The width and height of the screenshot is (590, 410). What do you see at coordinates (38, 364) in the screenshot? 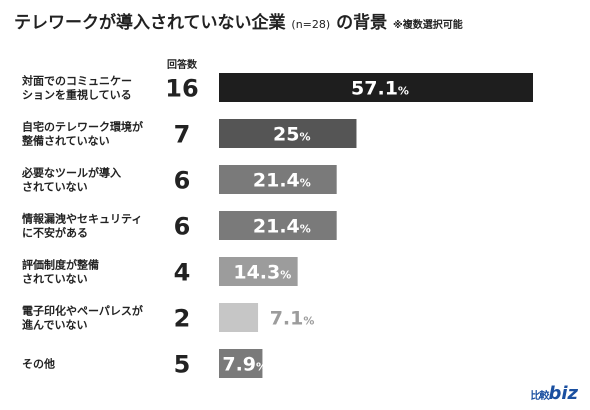
I see `category-label: その他` at bounding box center [38, 364].